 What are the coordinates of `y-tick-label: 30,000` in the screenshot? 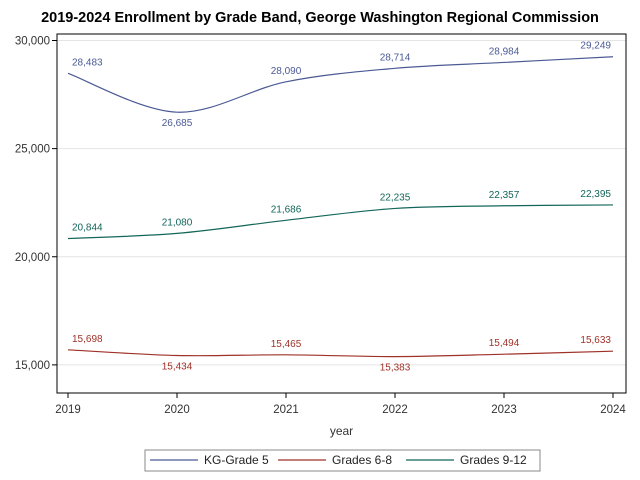 It's located at (32, 41).